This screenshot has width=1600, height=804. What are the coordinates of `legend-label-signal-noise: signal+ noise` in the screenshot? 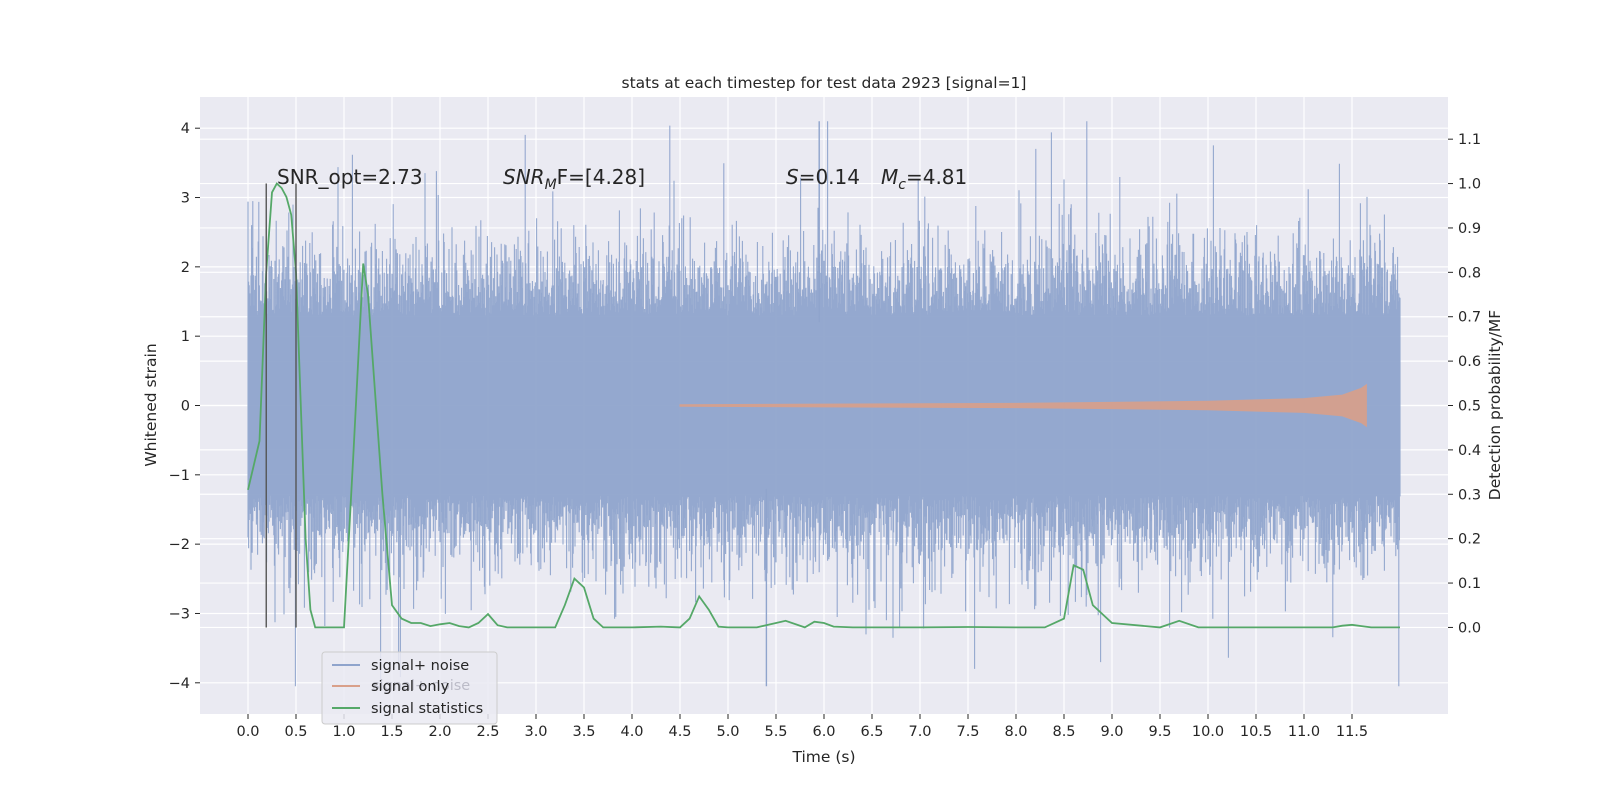 It's located at (420, 666).